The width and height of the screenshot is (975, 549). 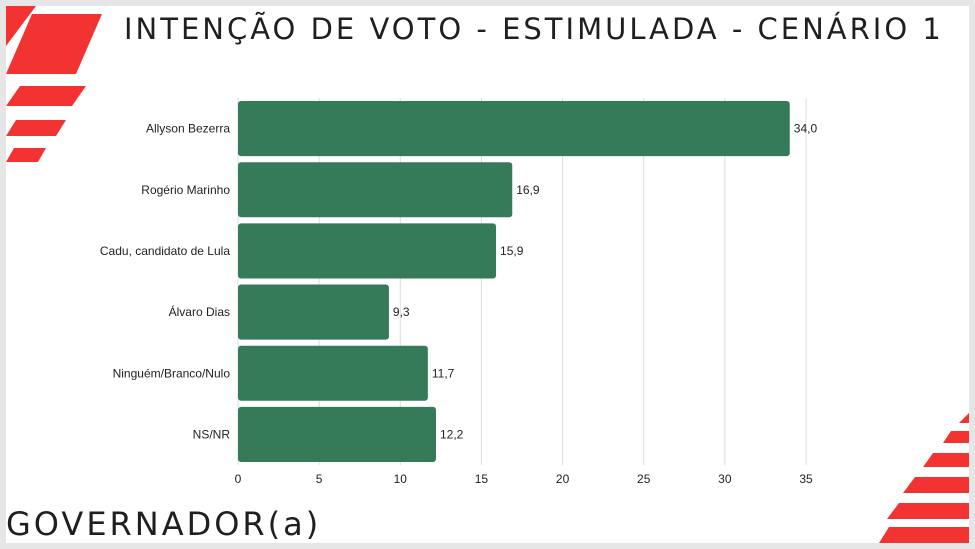 I want to click on x-tick-label: 25, so click(x=644, y=479).